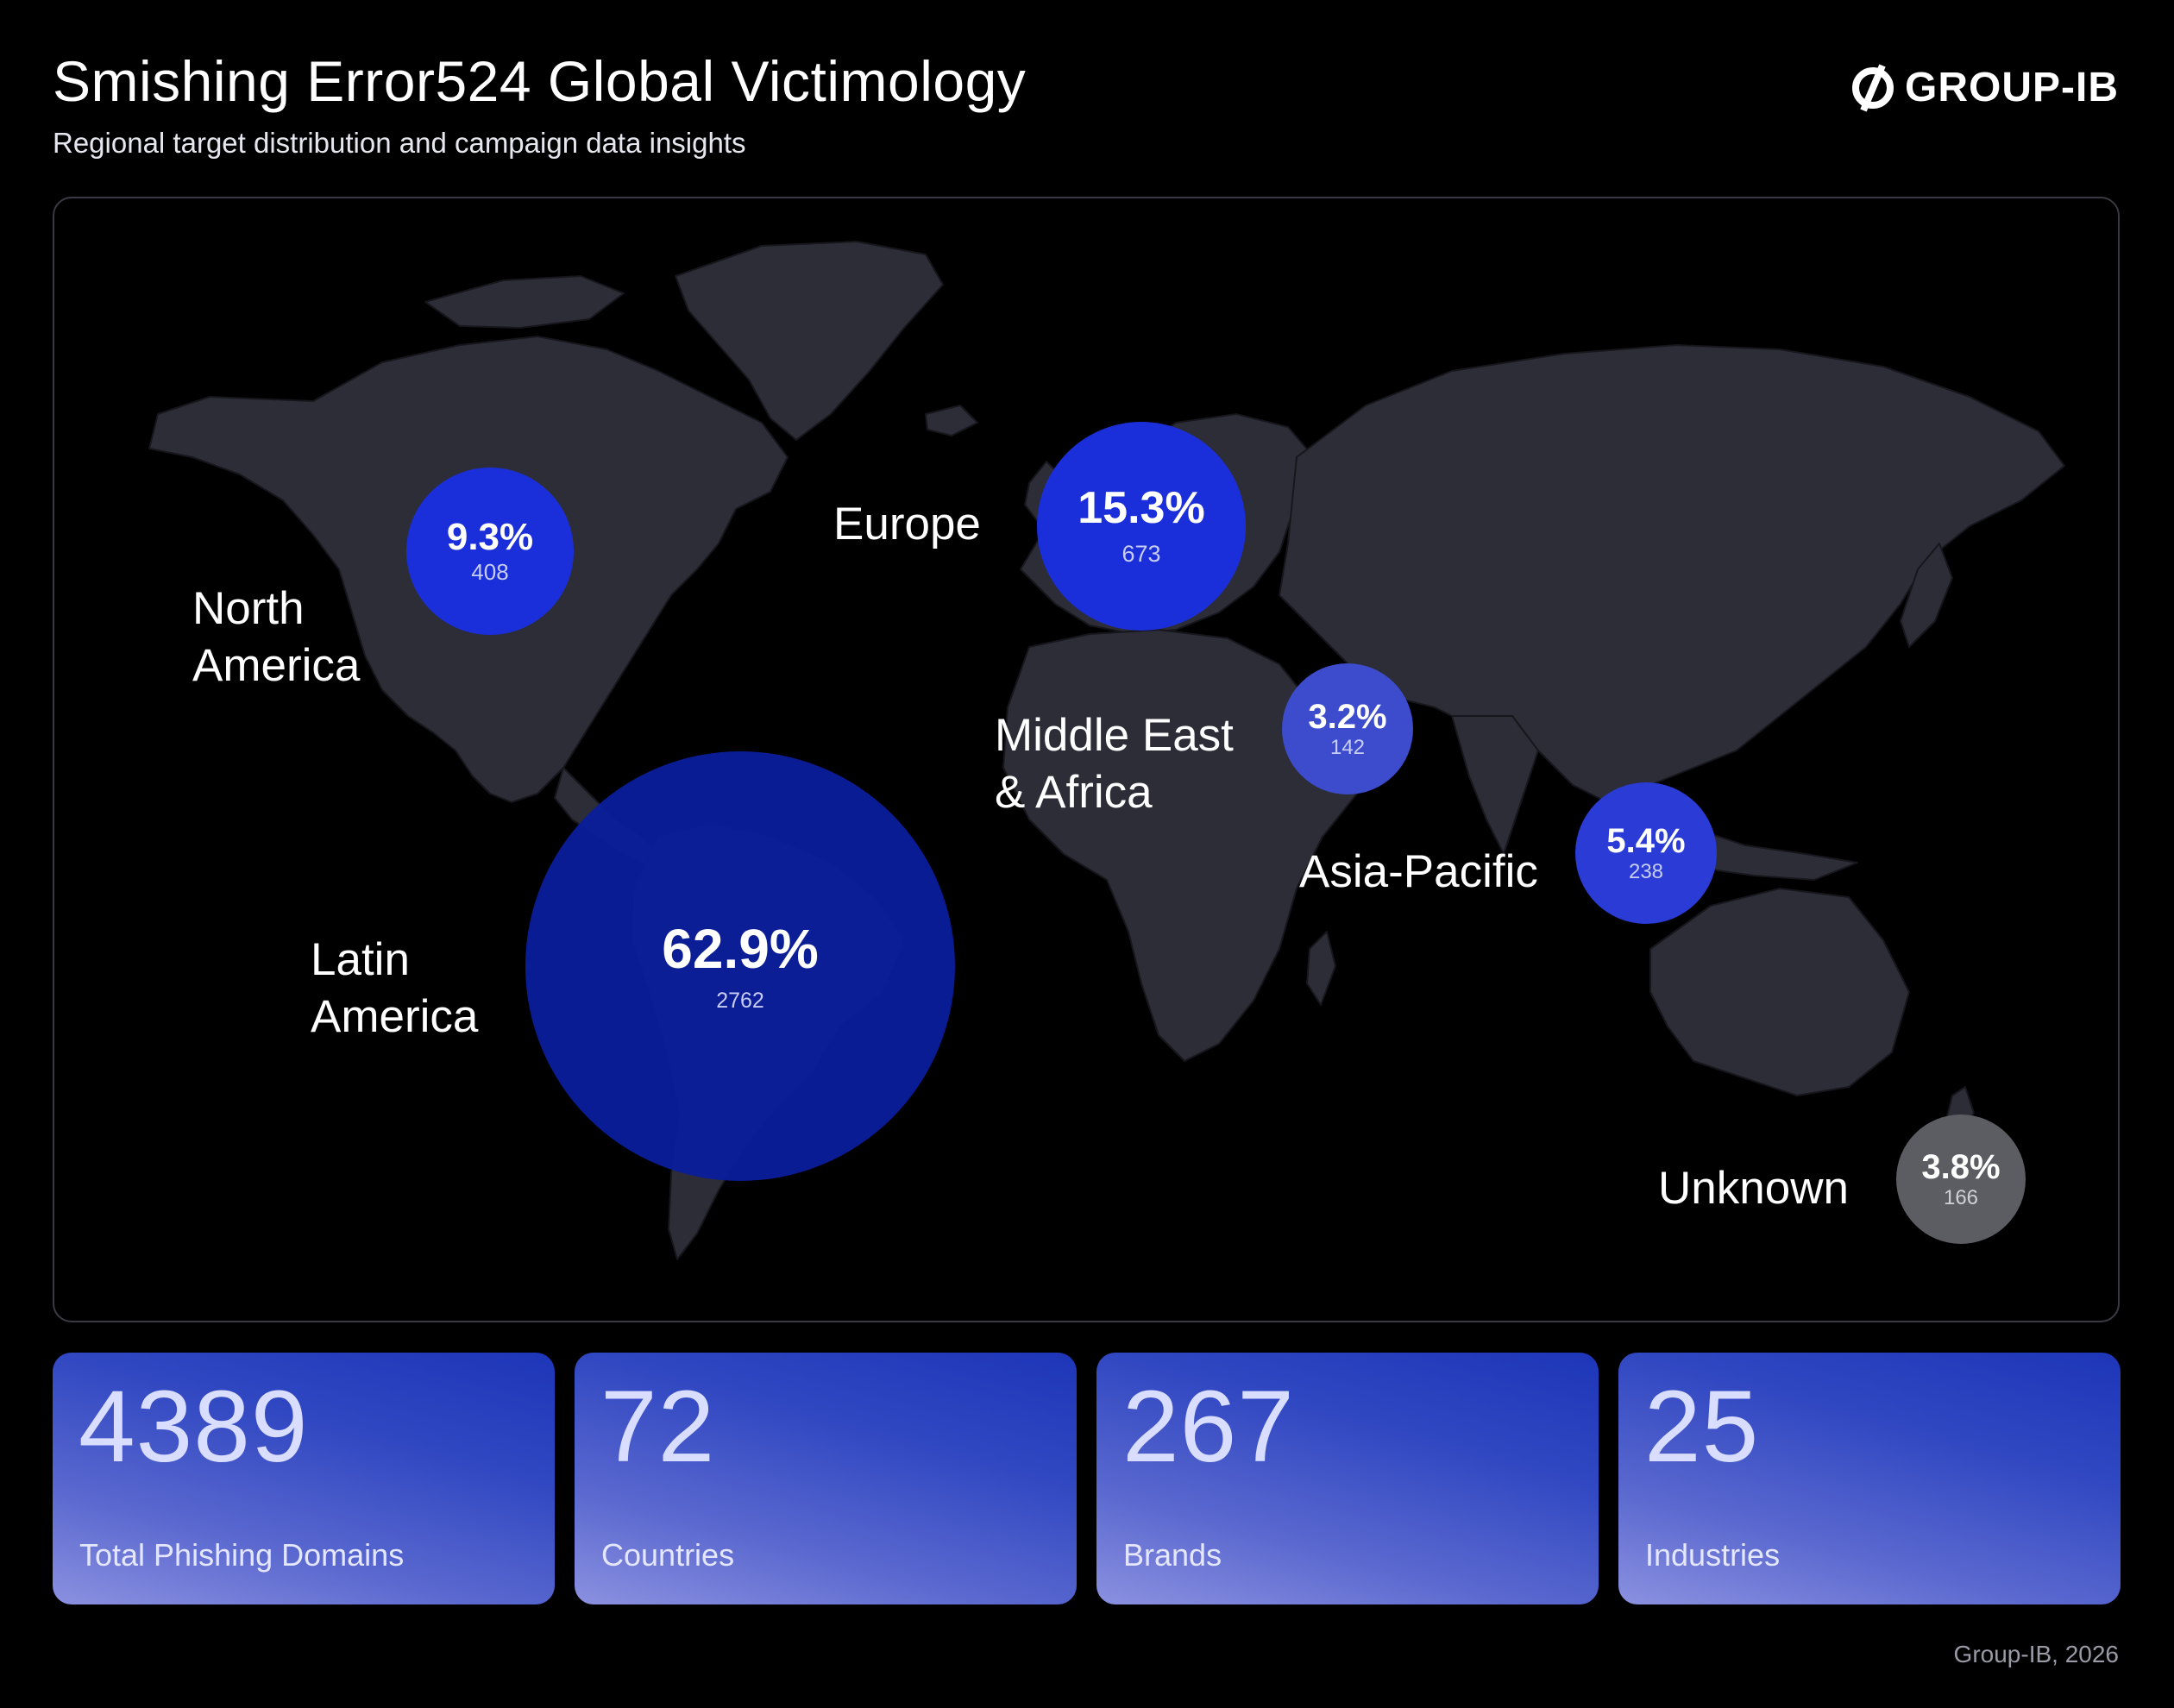  What do you see at coordinates (1347, 1478) in the screenshot?
I see `stat-card-brands: 267 Brands` at bounding box center [1347, 1478].